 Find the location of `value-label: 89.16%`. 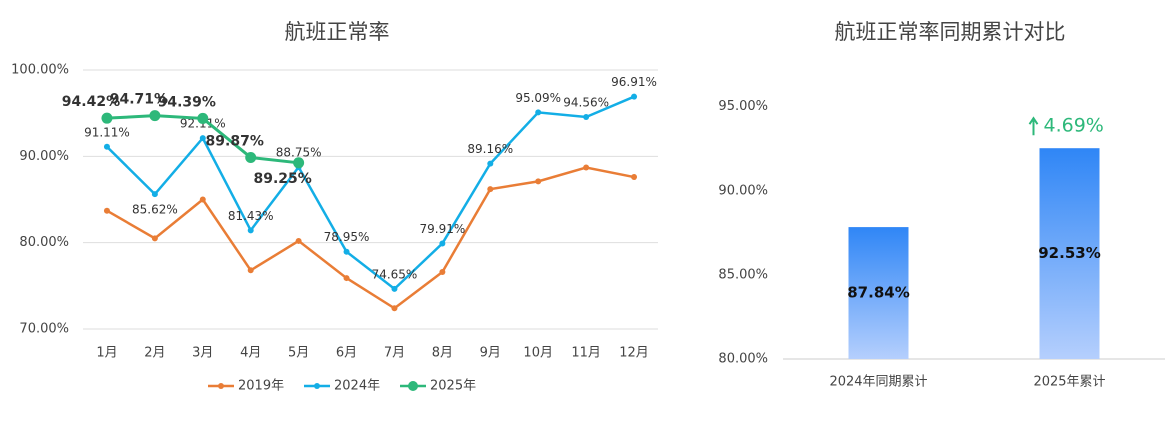

value-label: 89.16% is located at coordinates (490, 149).